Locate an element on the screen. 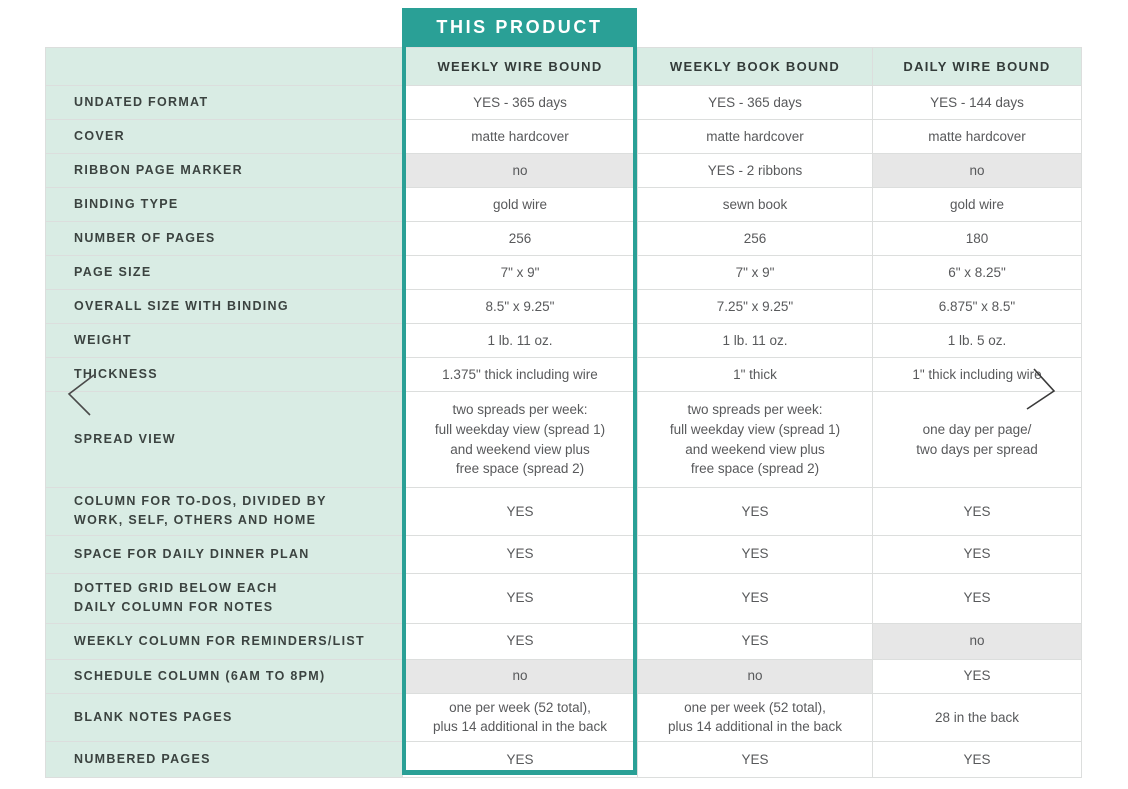 The height and width of the screenshot is (789, 1128). table-row: PAGE SIZE 7" x 9" 7" x 9" 6" x 8.25" is located at coordinates (563, 272).